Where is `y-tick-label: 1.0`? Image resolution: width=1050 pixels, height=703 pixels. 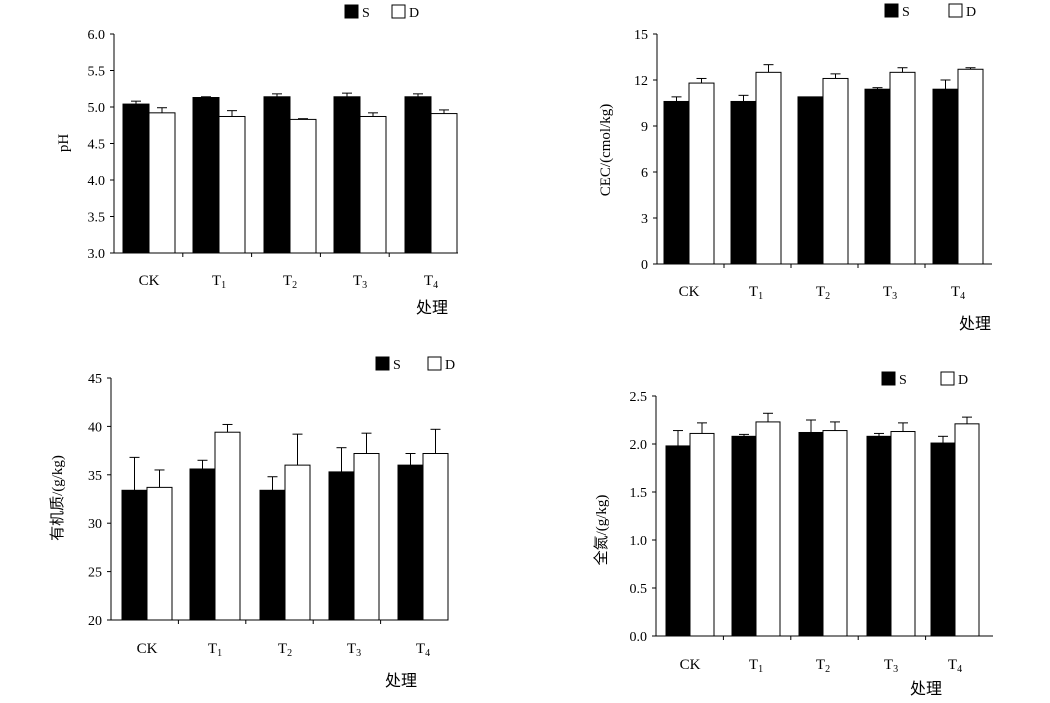
y-tick-label: 1.0 is located at coordinates (639, 541).